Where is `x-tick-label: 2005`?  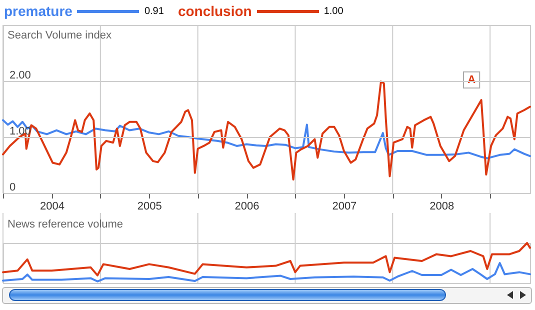 x-tick-label: 2005 is located at coordinates (149, 206).